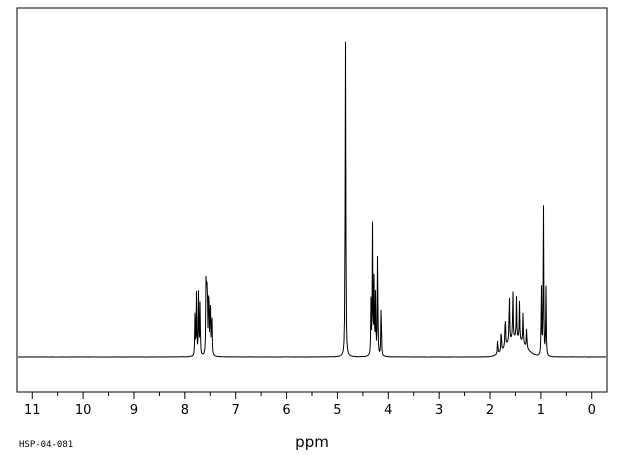 The height and width of the screenshot is (455, 620). What do you see at coordinates (490, 410) in the screenshot?
I see `x-tick-label: 2` at bounding box center [490, 410].